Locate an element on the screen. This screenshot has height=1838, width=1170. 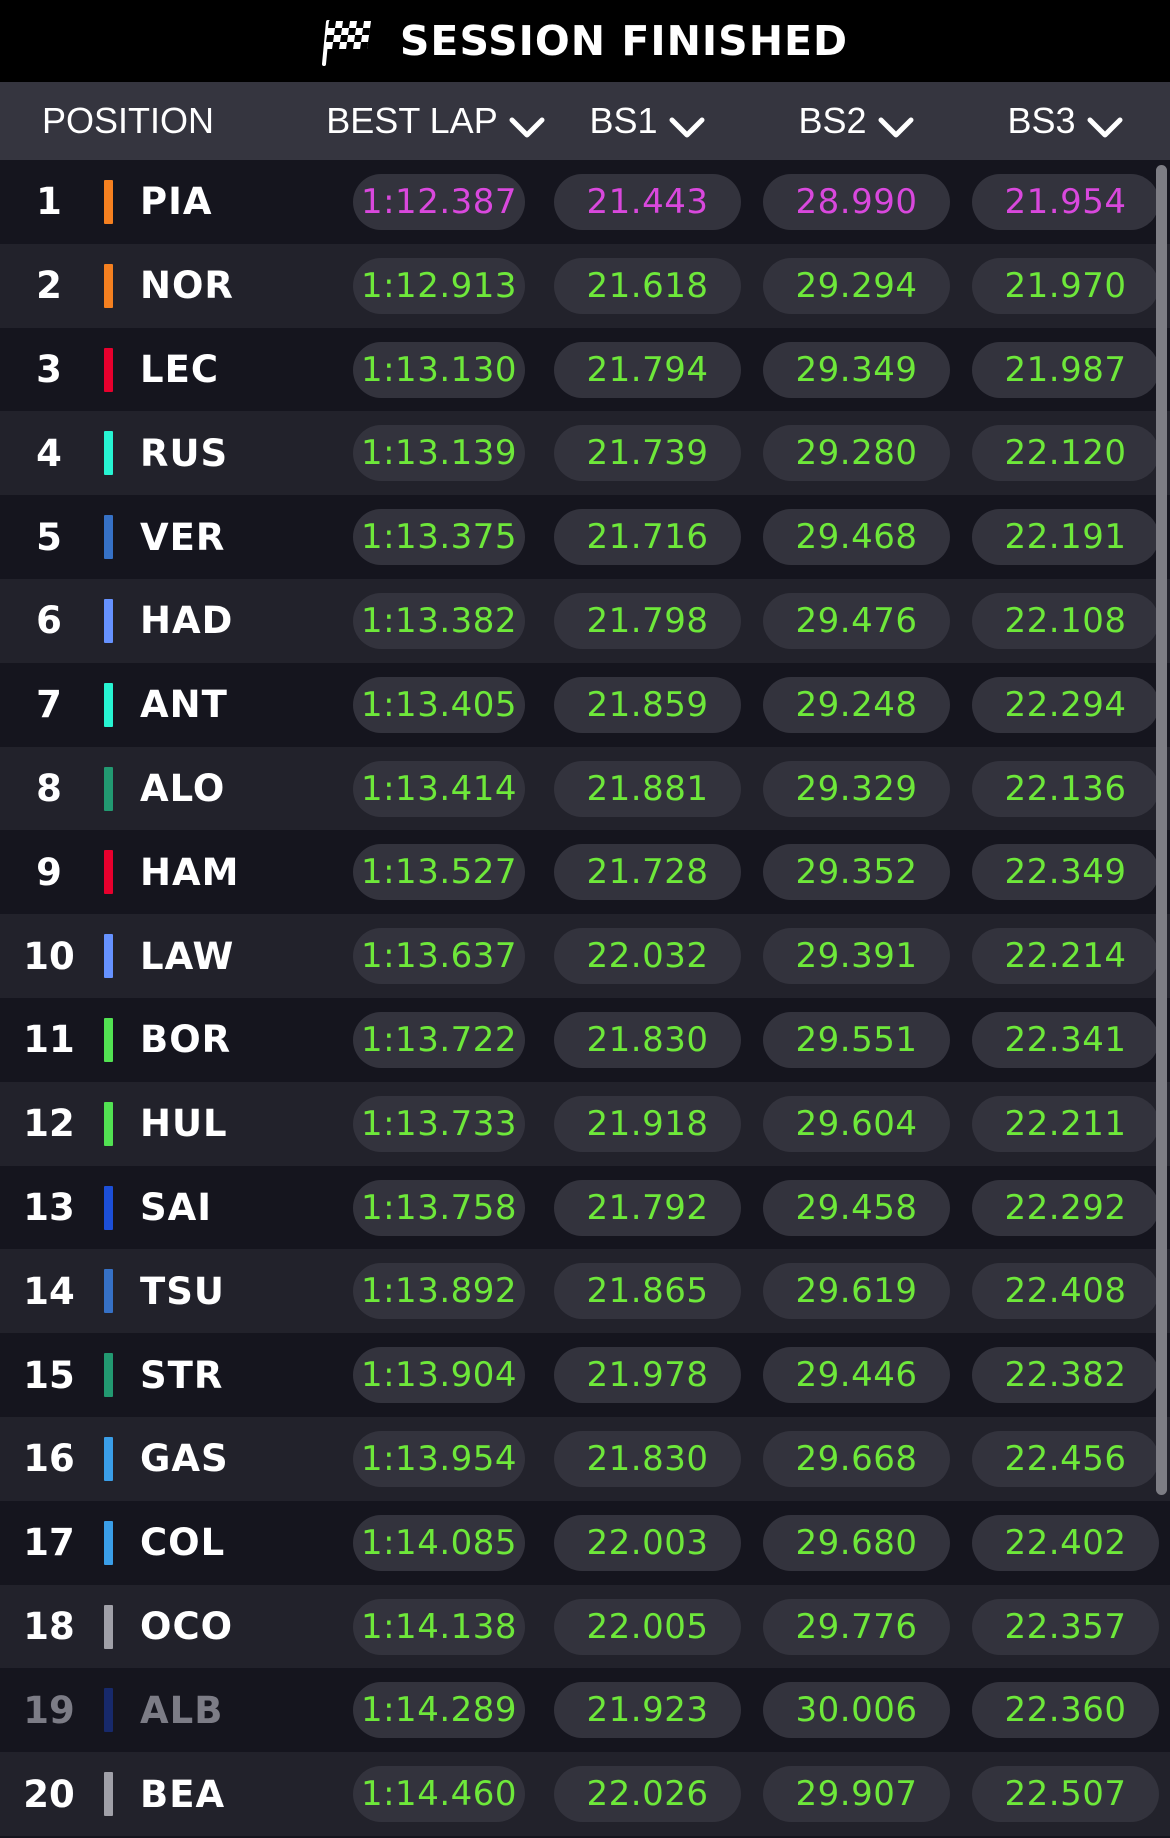
best-lap-time: 1:14.138 is located at coordinates (439, 1626).